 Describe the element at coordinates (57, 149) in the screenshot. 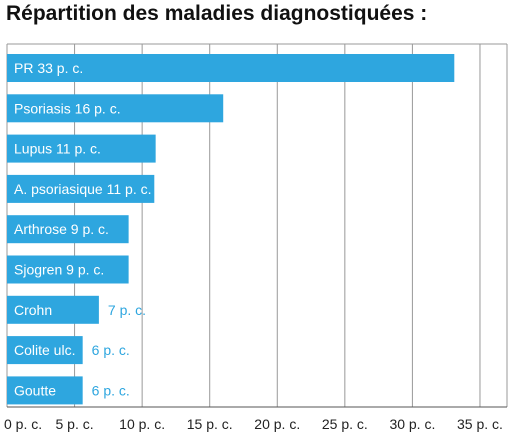

I see `bar-label: Lupus 11 p. c.` at that location.